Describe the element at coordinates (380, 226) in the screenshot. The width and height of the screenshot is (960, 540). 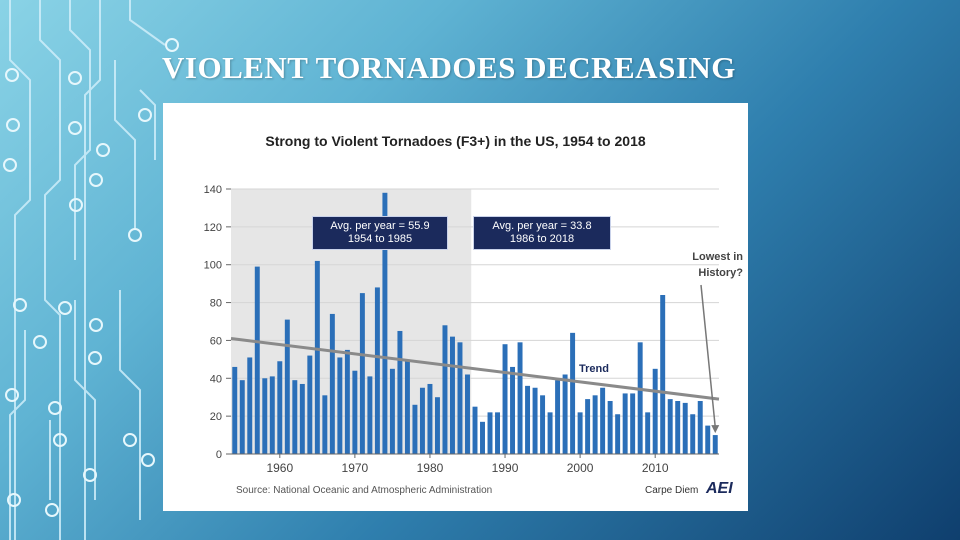
I see `avg-box-early-value: Avg. per year = 55.9` at that location.